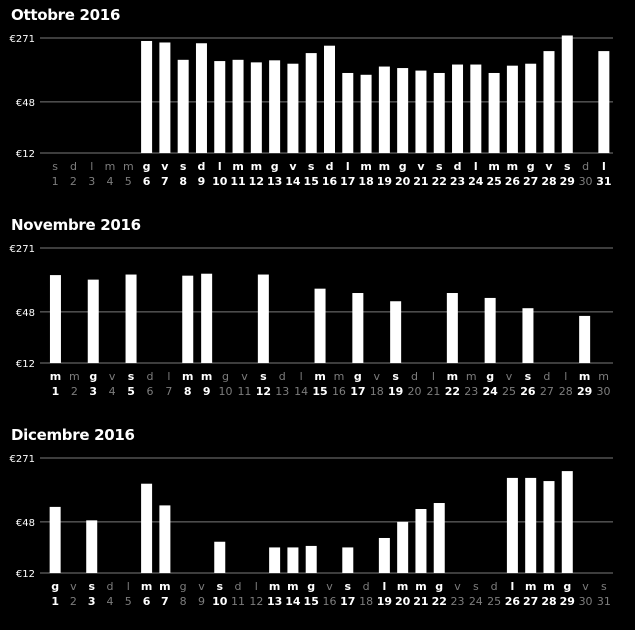  What do you see at coordinates (110, 601) in the screenshot?
I see `day-label: 4` at bounding box center [110, 601].